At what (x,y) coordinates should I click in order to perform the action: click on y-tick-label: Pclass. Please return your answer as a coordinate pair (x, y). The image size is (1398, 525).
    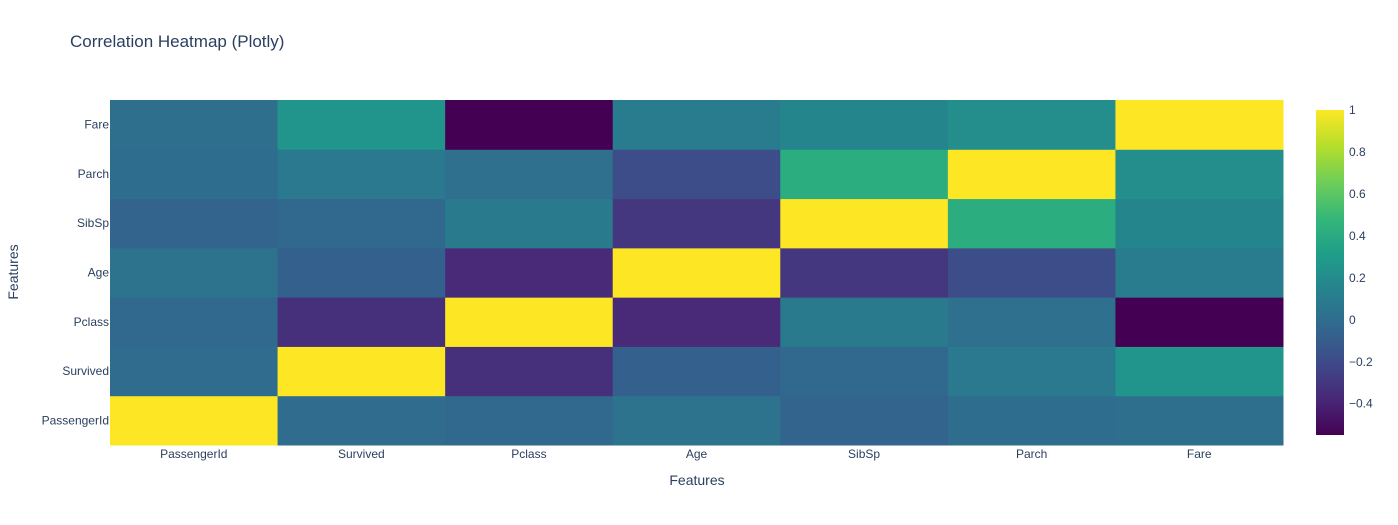
    Looking at the image, I should click on (91, 322).